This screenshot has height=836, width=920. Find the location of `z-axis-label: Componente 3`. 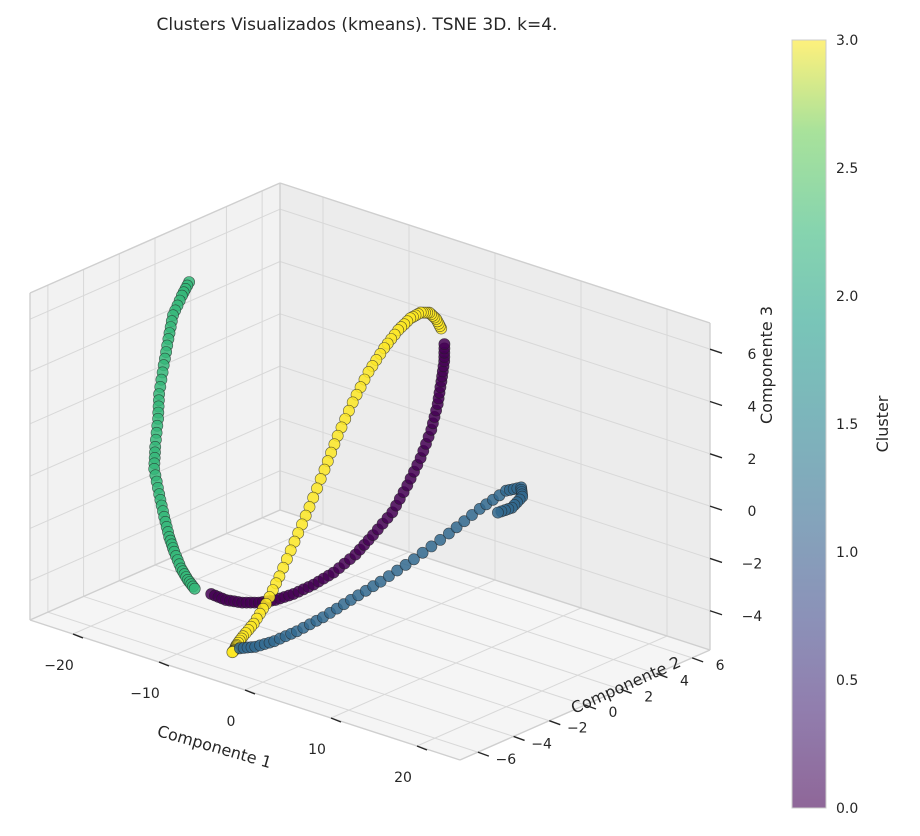

z-axis-label: Componente 3 is located at coordinates (766, 365).